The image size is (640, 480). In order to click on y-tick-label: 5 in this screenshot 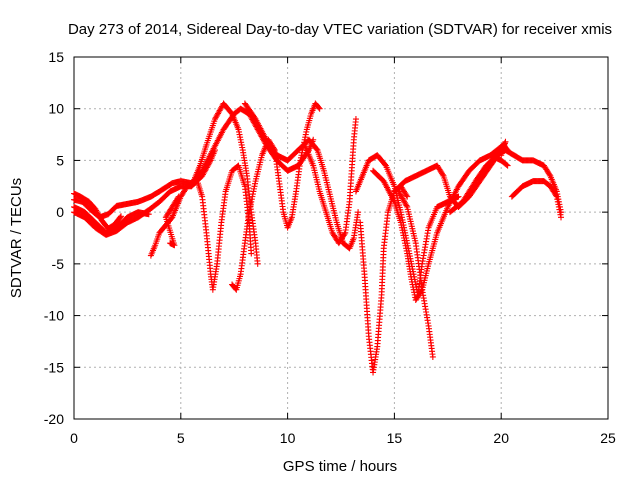, I will do `click(60, 160)`.